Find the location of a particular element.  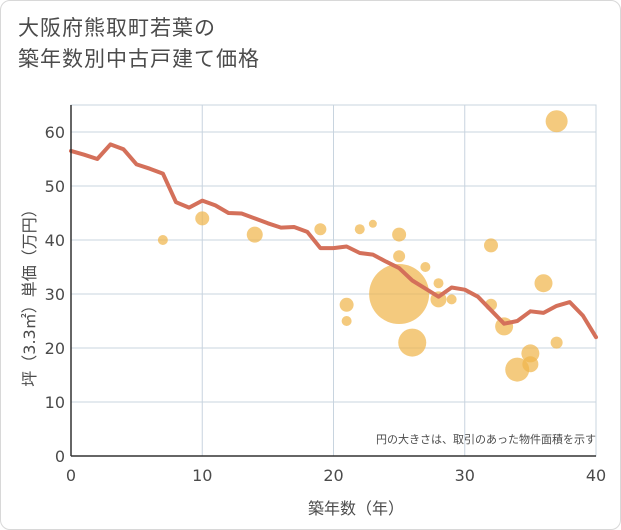

y-tick-label: 10 is located at coordinates (55, 402).